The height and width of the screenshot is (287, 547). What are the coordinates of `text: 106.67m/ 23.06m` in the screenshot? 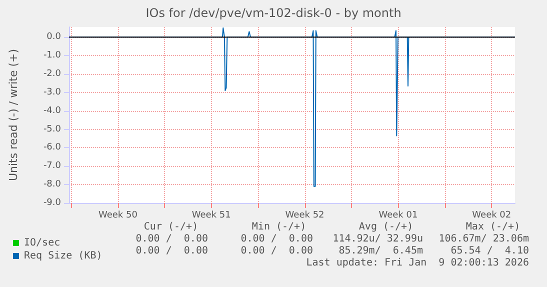 It's located at (483, 239).